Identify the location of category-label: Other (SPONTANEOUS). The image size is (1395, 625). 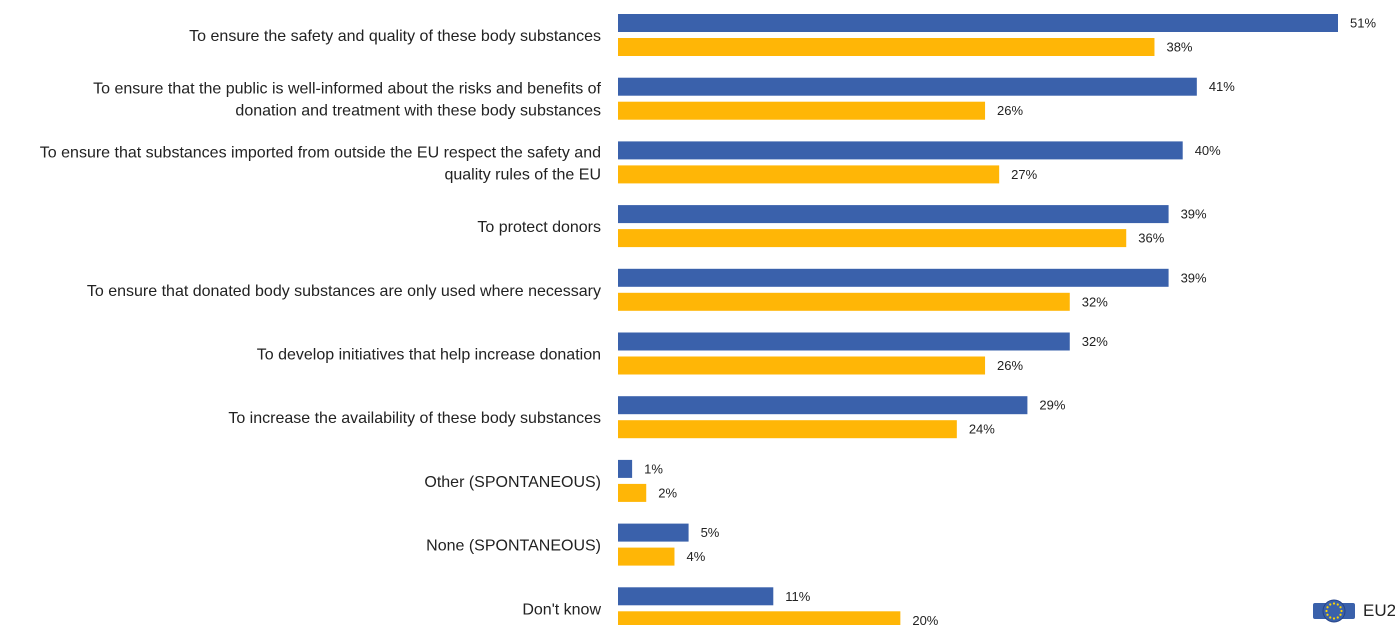
(512, 482).